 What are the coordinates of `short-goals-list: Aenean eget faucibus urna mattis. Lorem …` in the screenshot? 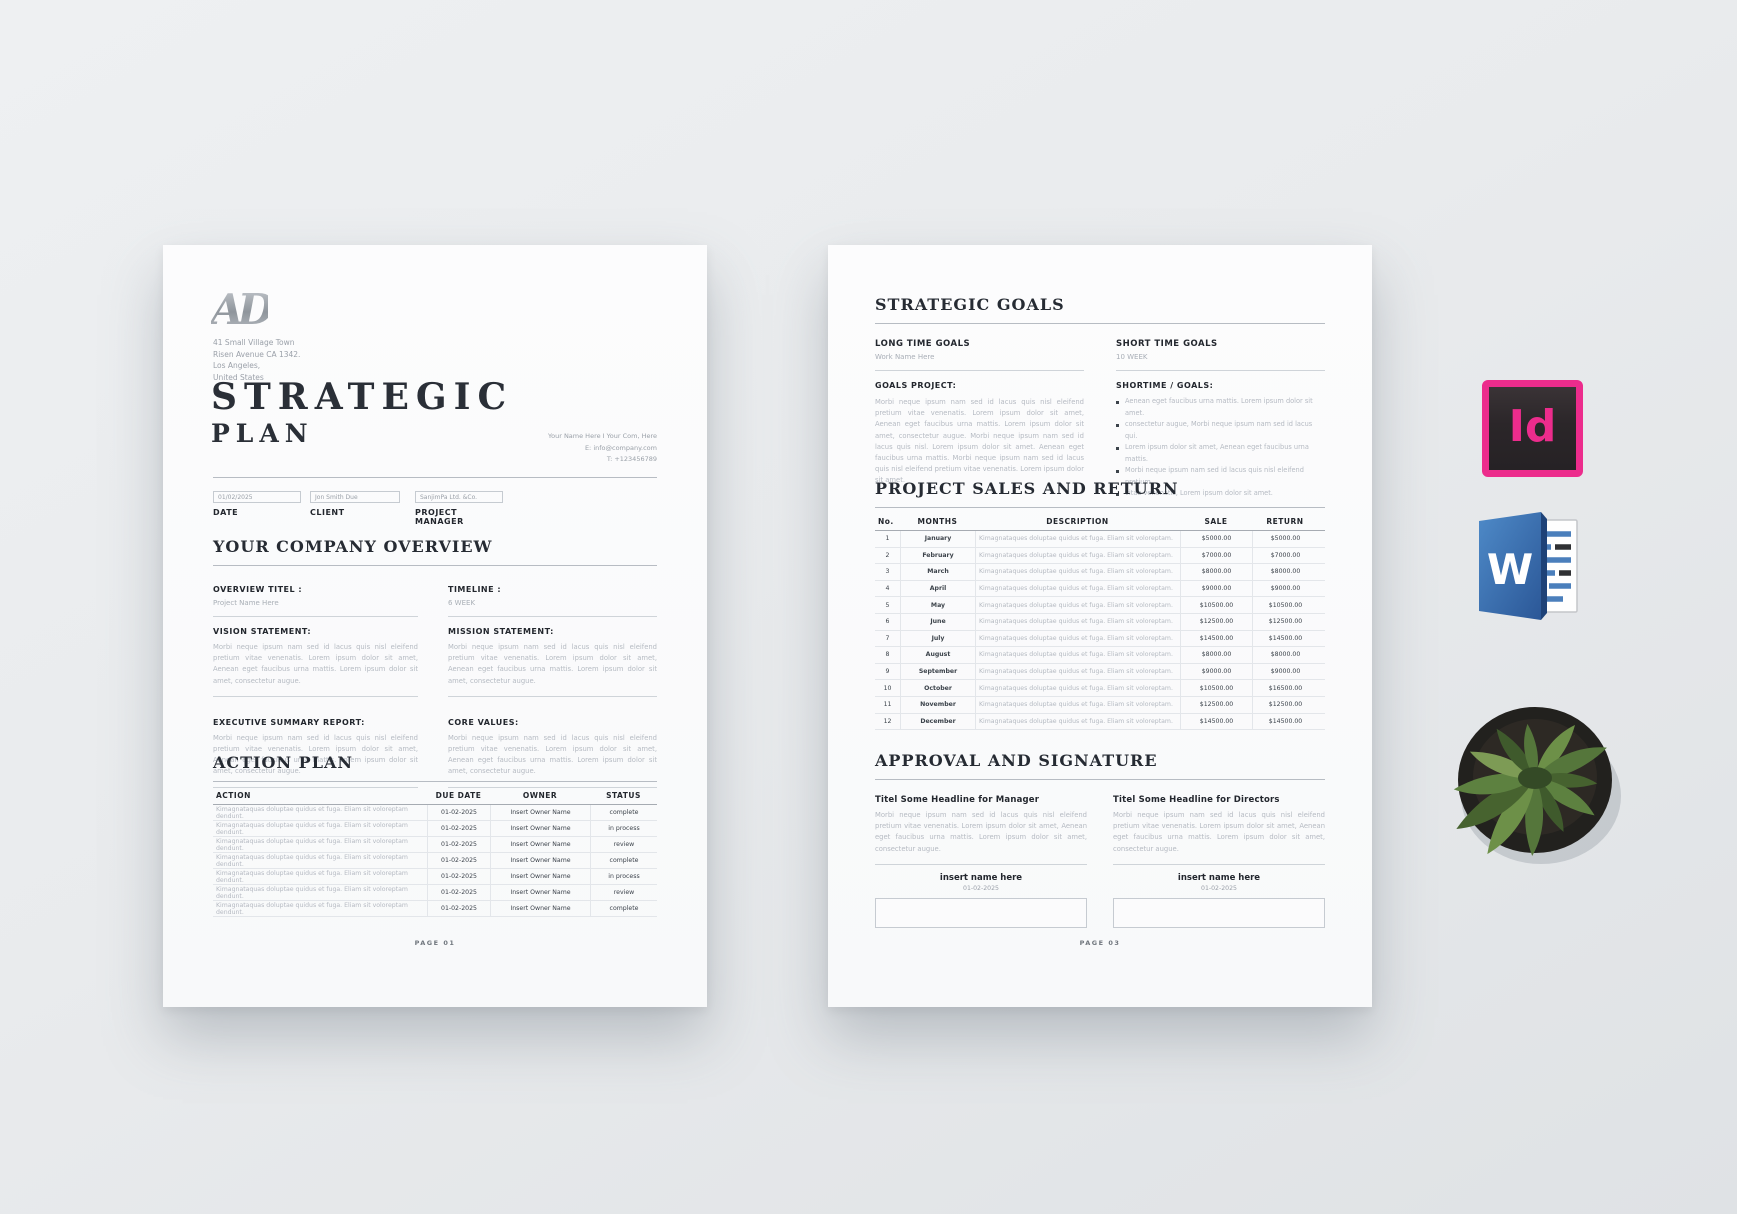 It's located at (1220, 448).